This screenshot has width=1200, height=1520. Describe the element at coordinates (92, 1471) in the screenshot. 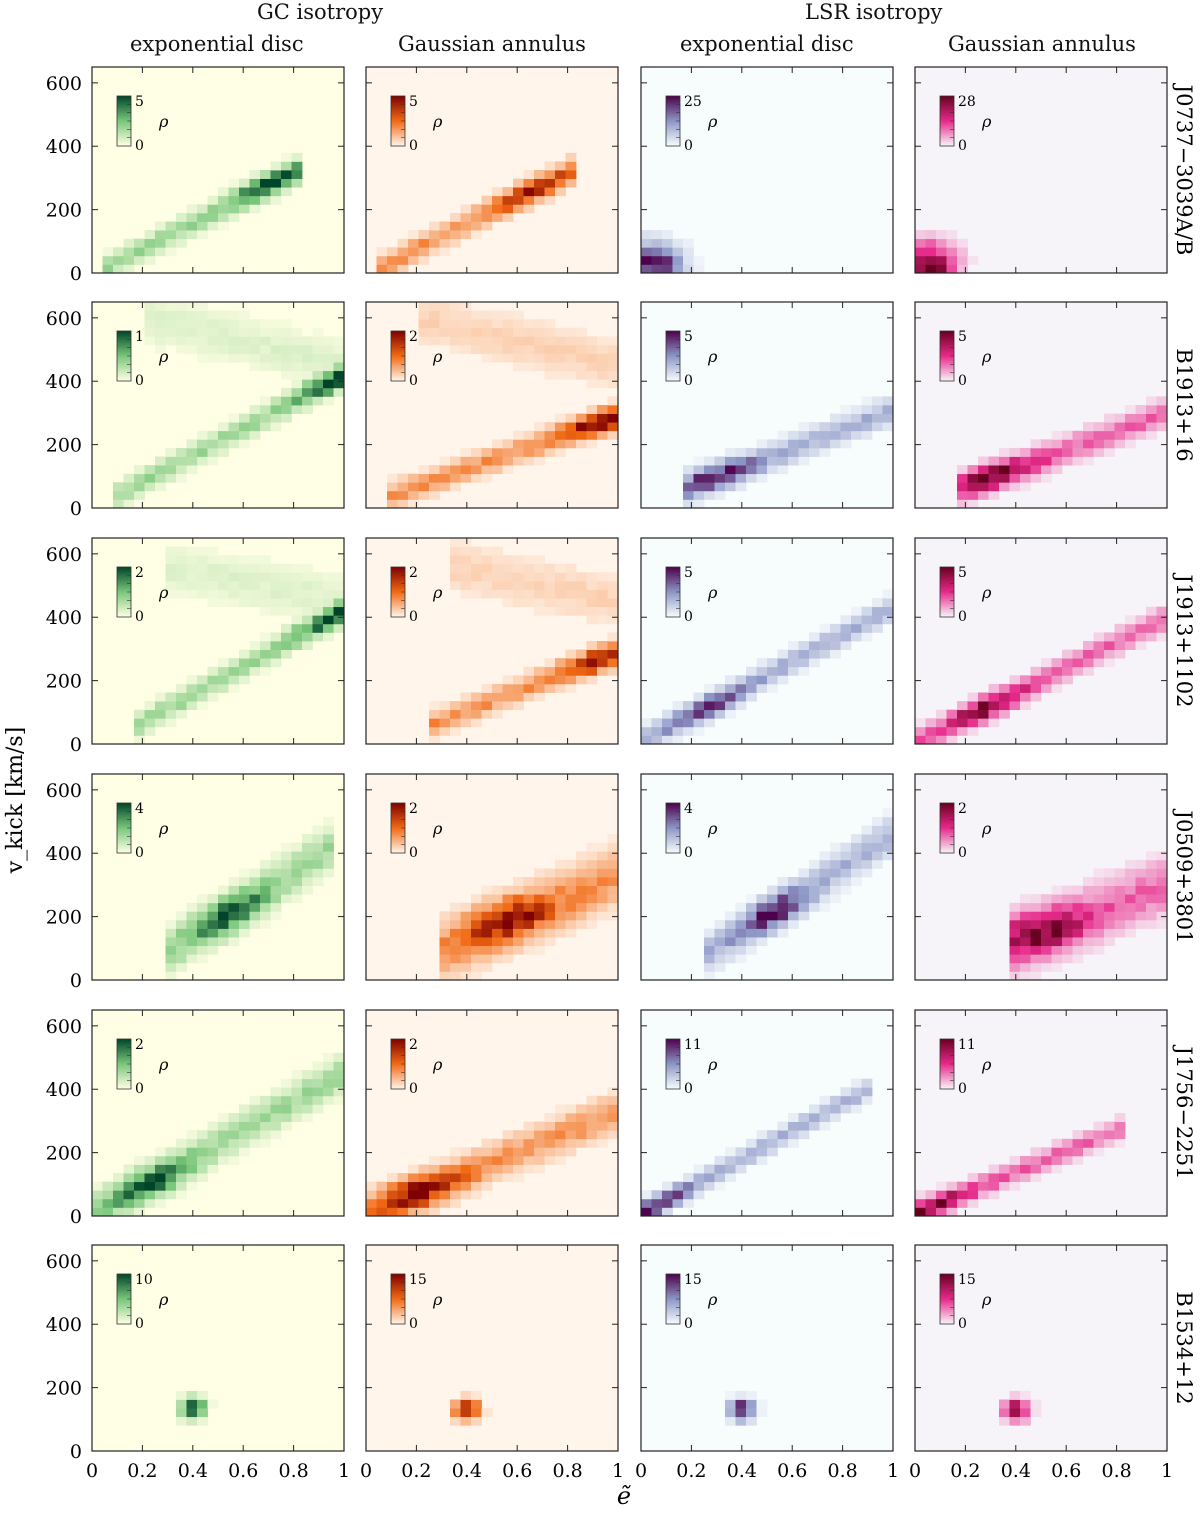

I see `x-tick-label: 0` at that location.